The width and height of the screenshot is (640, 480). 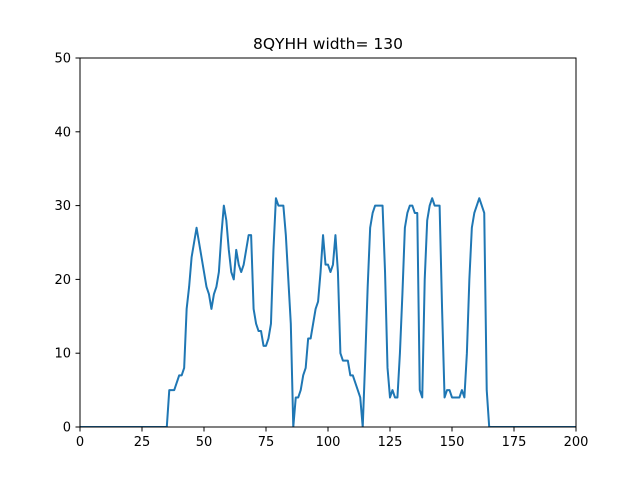 I want to click on y-tick-label: 50, so click(x=62, y=59).